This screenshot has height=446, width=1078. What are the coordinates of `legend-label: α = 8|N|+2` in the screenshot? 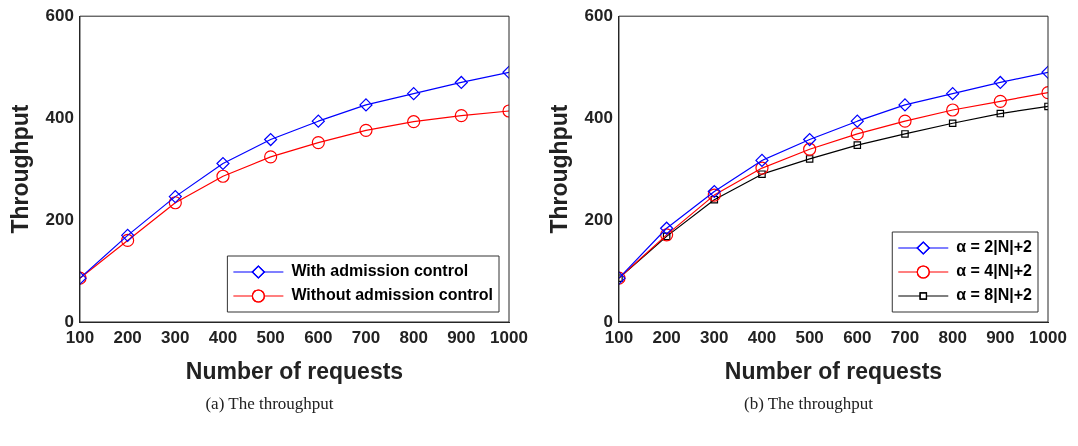 It's located at (994, 295).